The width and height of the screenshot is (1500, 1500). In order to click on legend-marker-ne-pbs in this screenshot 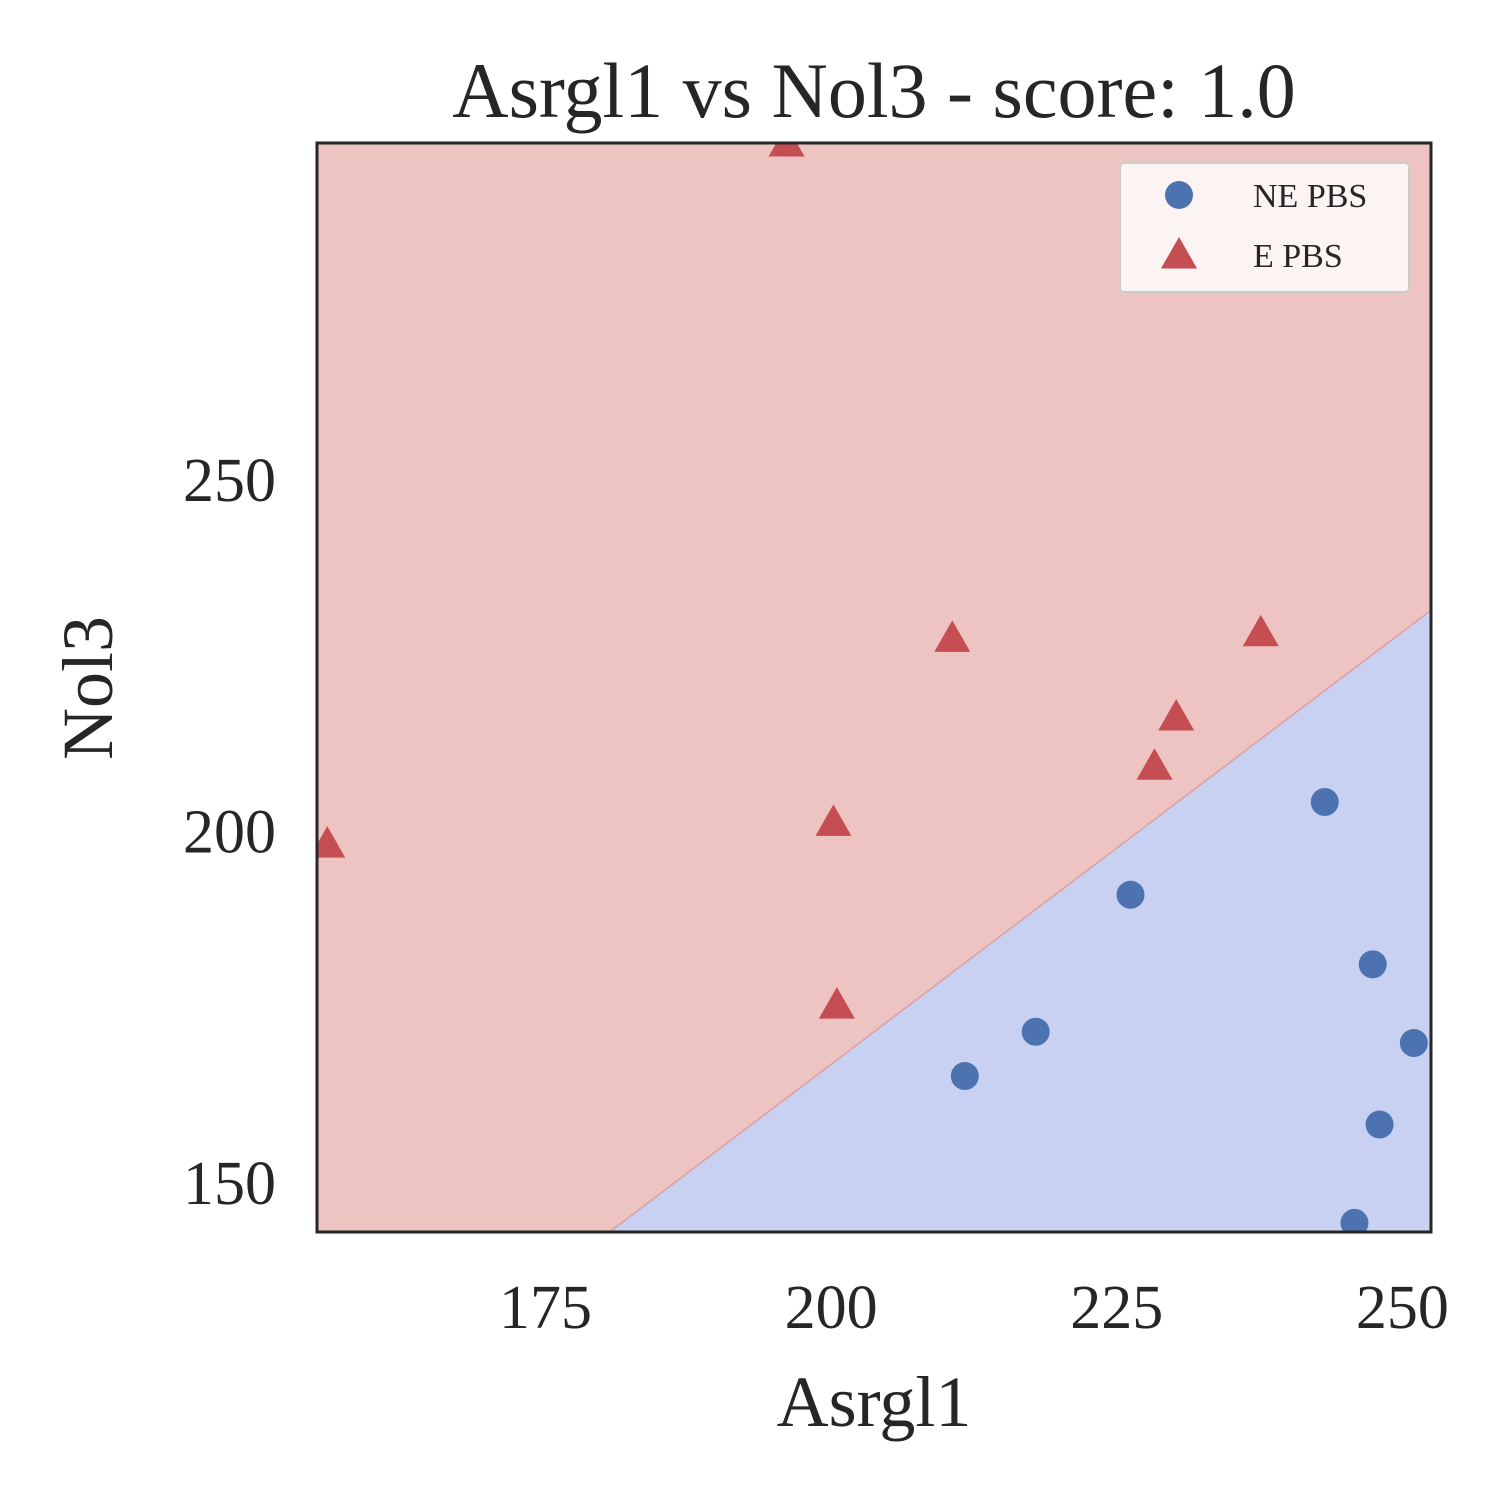, I will do `click(1179, 195)`.